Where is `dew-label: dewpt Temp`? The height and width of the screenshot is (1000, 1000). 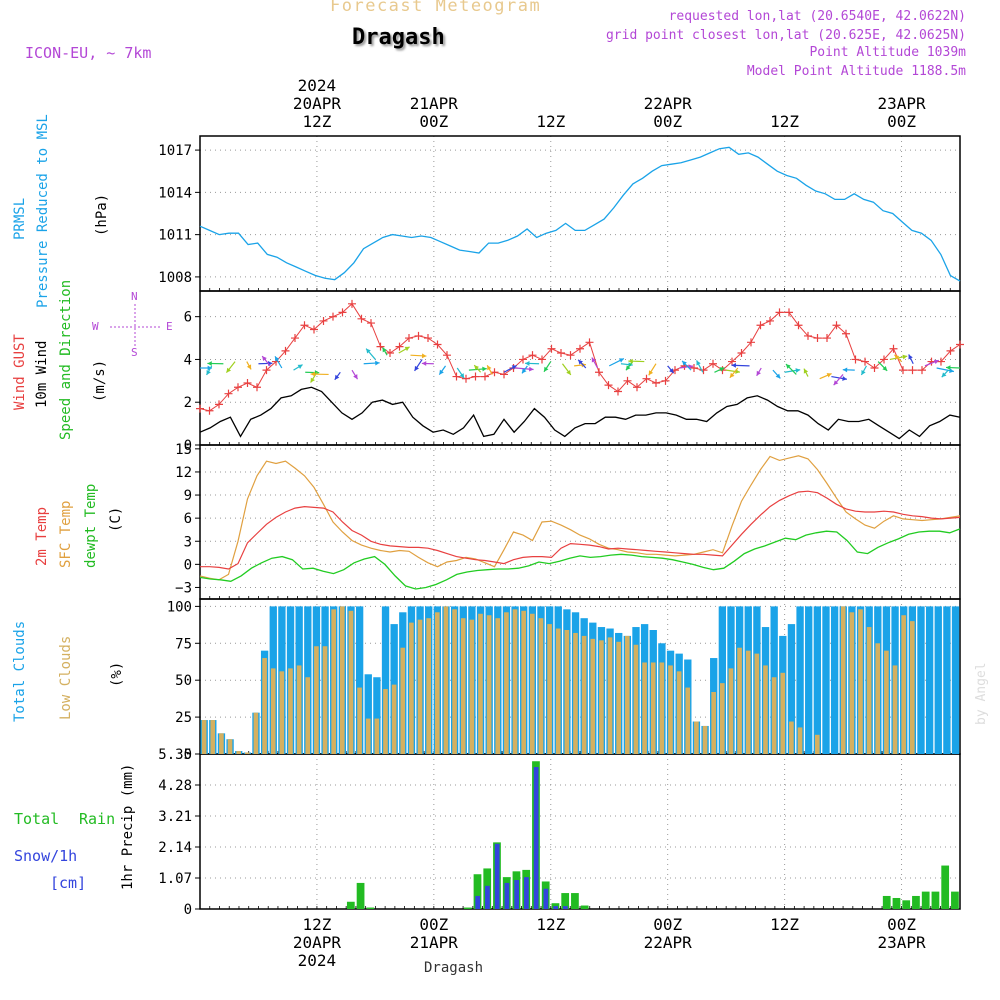
dew-label: dewpt Temp is located at coordinates (91, 526).